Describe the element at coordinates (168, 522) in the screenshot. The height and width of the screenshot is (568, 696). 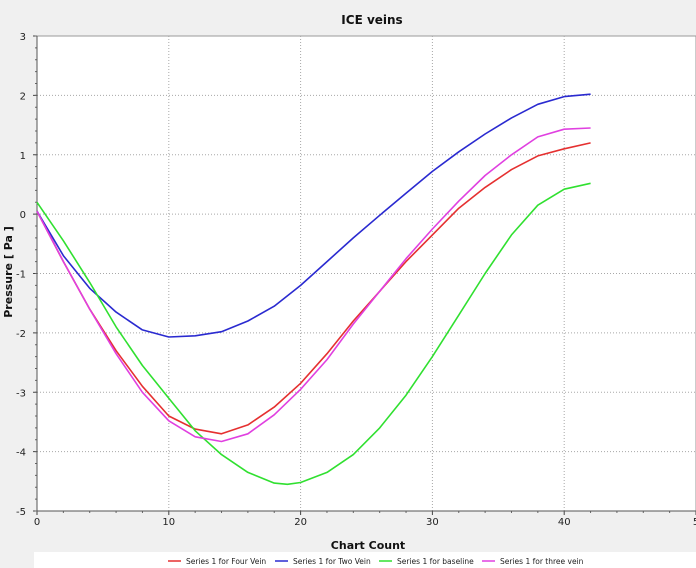
I see `x-tick-label: 10` at that location.